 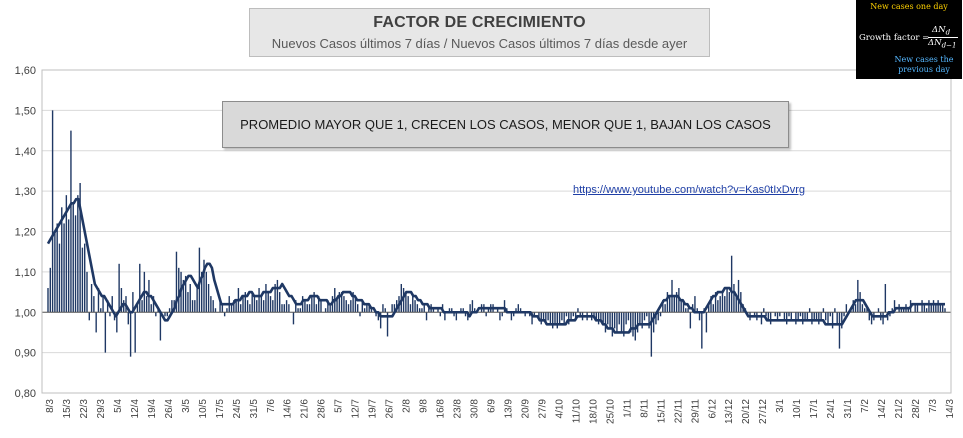 What do you see at coordinates (135, 409) in the screenshot?
I see `x-tick-label: 12/4` at bounding box center [135, 409].